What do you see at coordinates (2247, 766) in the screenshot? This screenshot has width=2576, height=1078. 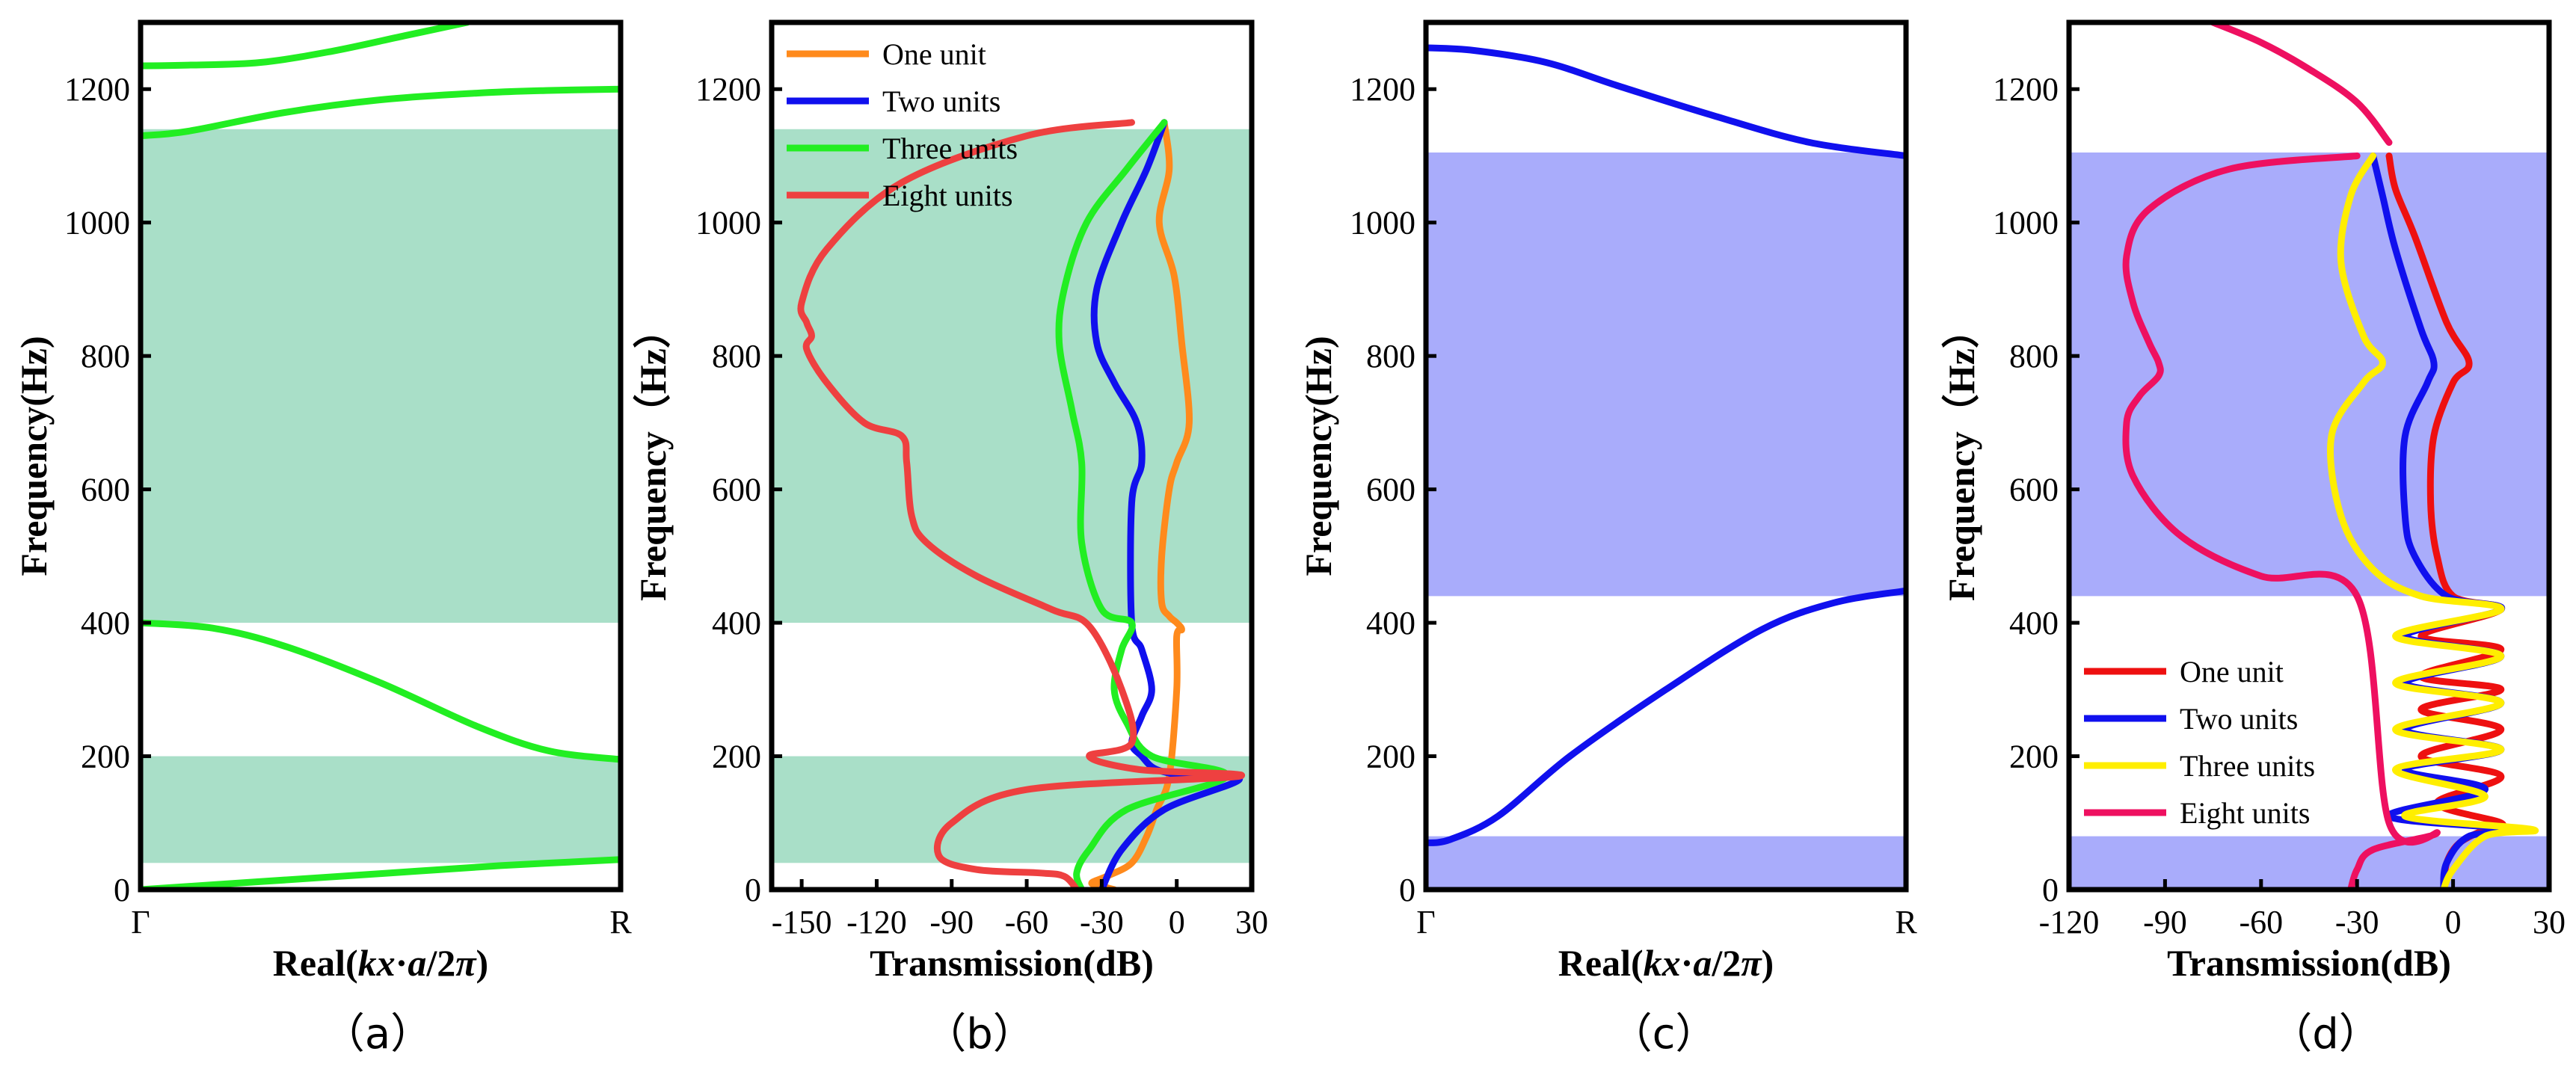 I see `legend-label: Three units` at bounding box center [2247, 766].